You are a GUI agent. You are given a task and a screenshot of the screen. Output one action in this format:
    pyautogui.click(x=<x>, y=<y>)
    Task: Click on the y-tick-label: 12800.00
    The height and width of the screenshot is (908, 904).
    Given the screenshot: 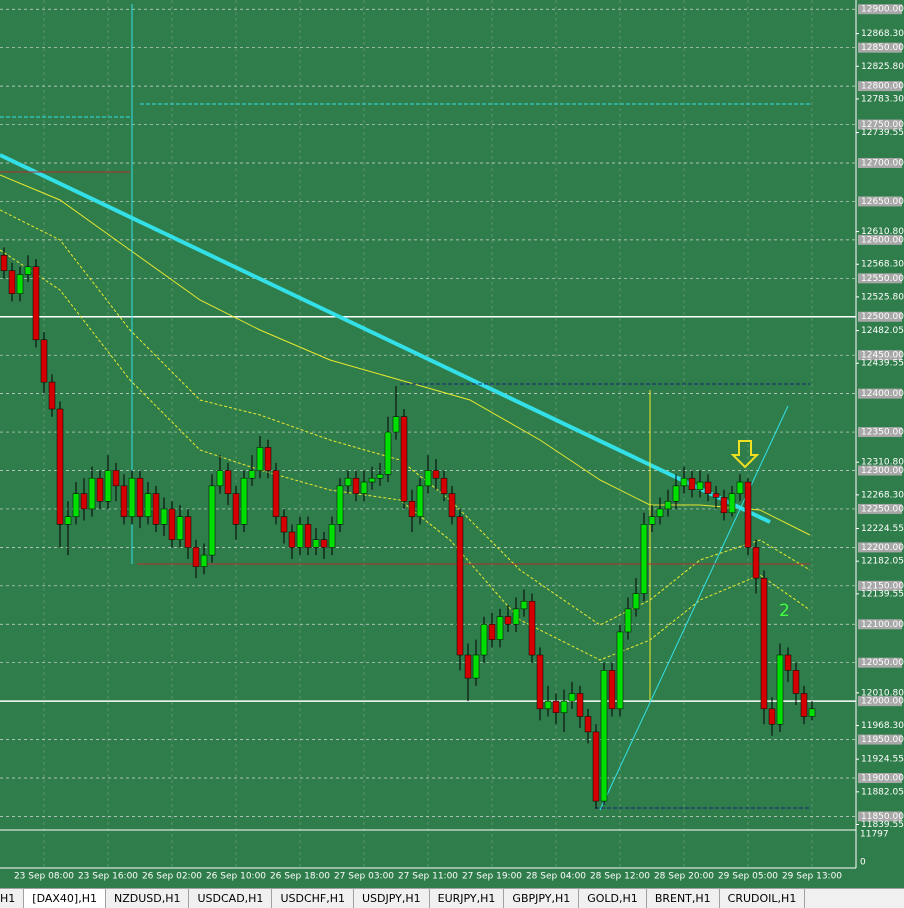 What is the action you would take?
    pyautogui.click(x=882, y=87)
    